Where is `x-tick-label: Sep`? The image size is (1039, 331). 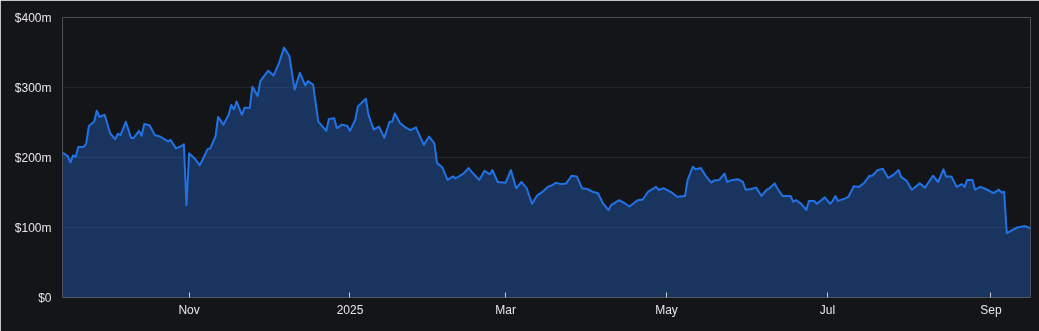
x-tick-label: Sep is located at coordinates (991, 309).